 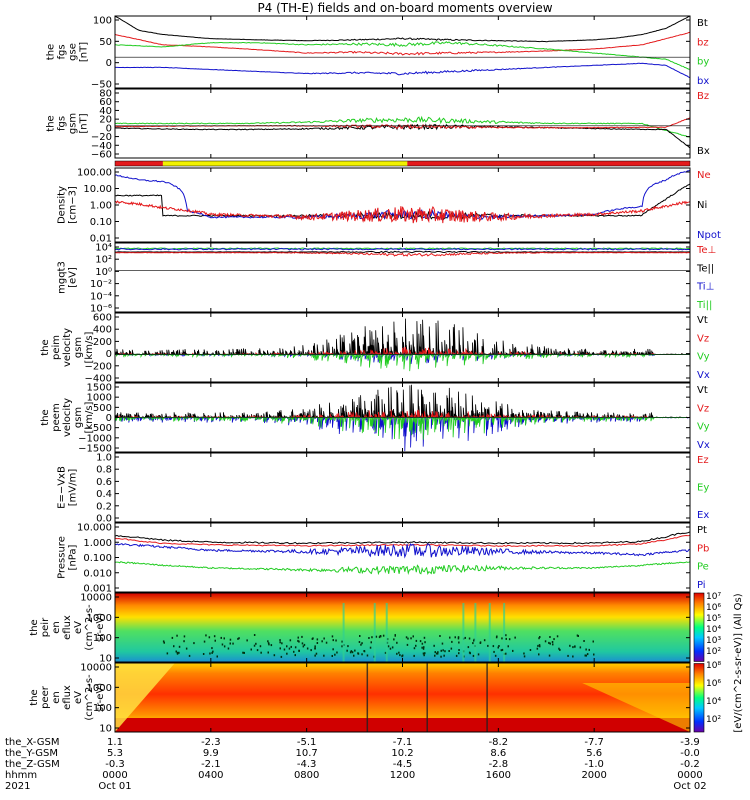 What do you see at coordinates (210, 775) in the screenshot?
I see `footer-value: 0400` at bounding box center [210, 775].